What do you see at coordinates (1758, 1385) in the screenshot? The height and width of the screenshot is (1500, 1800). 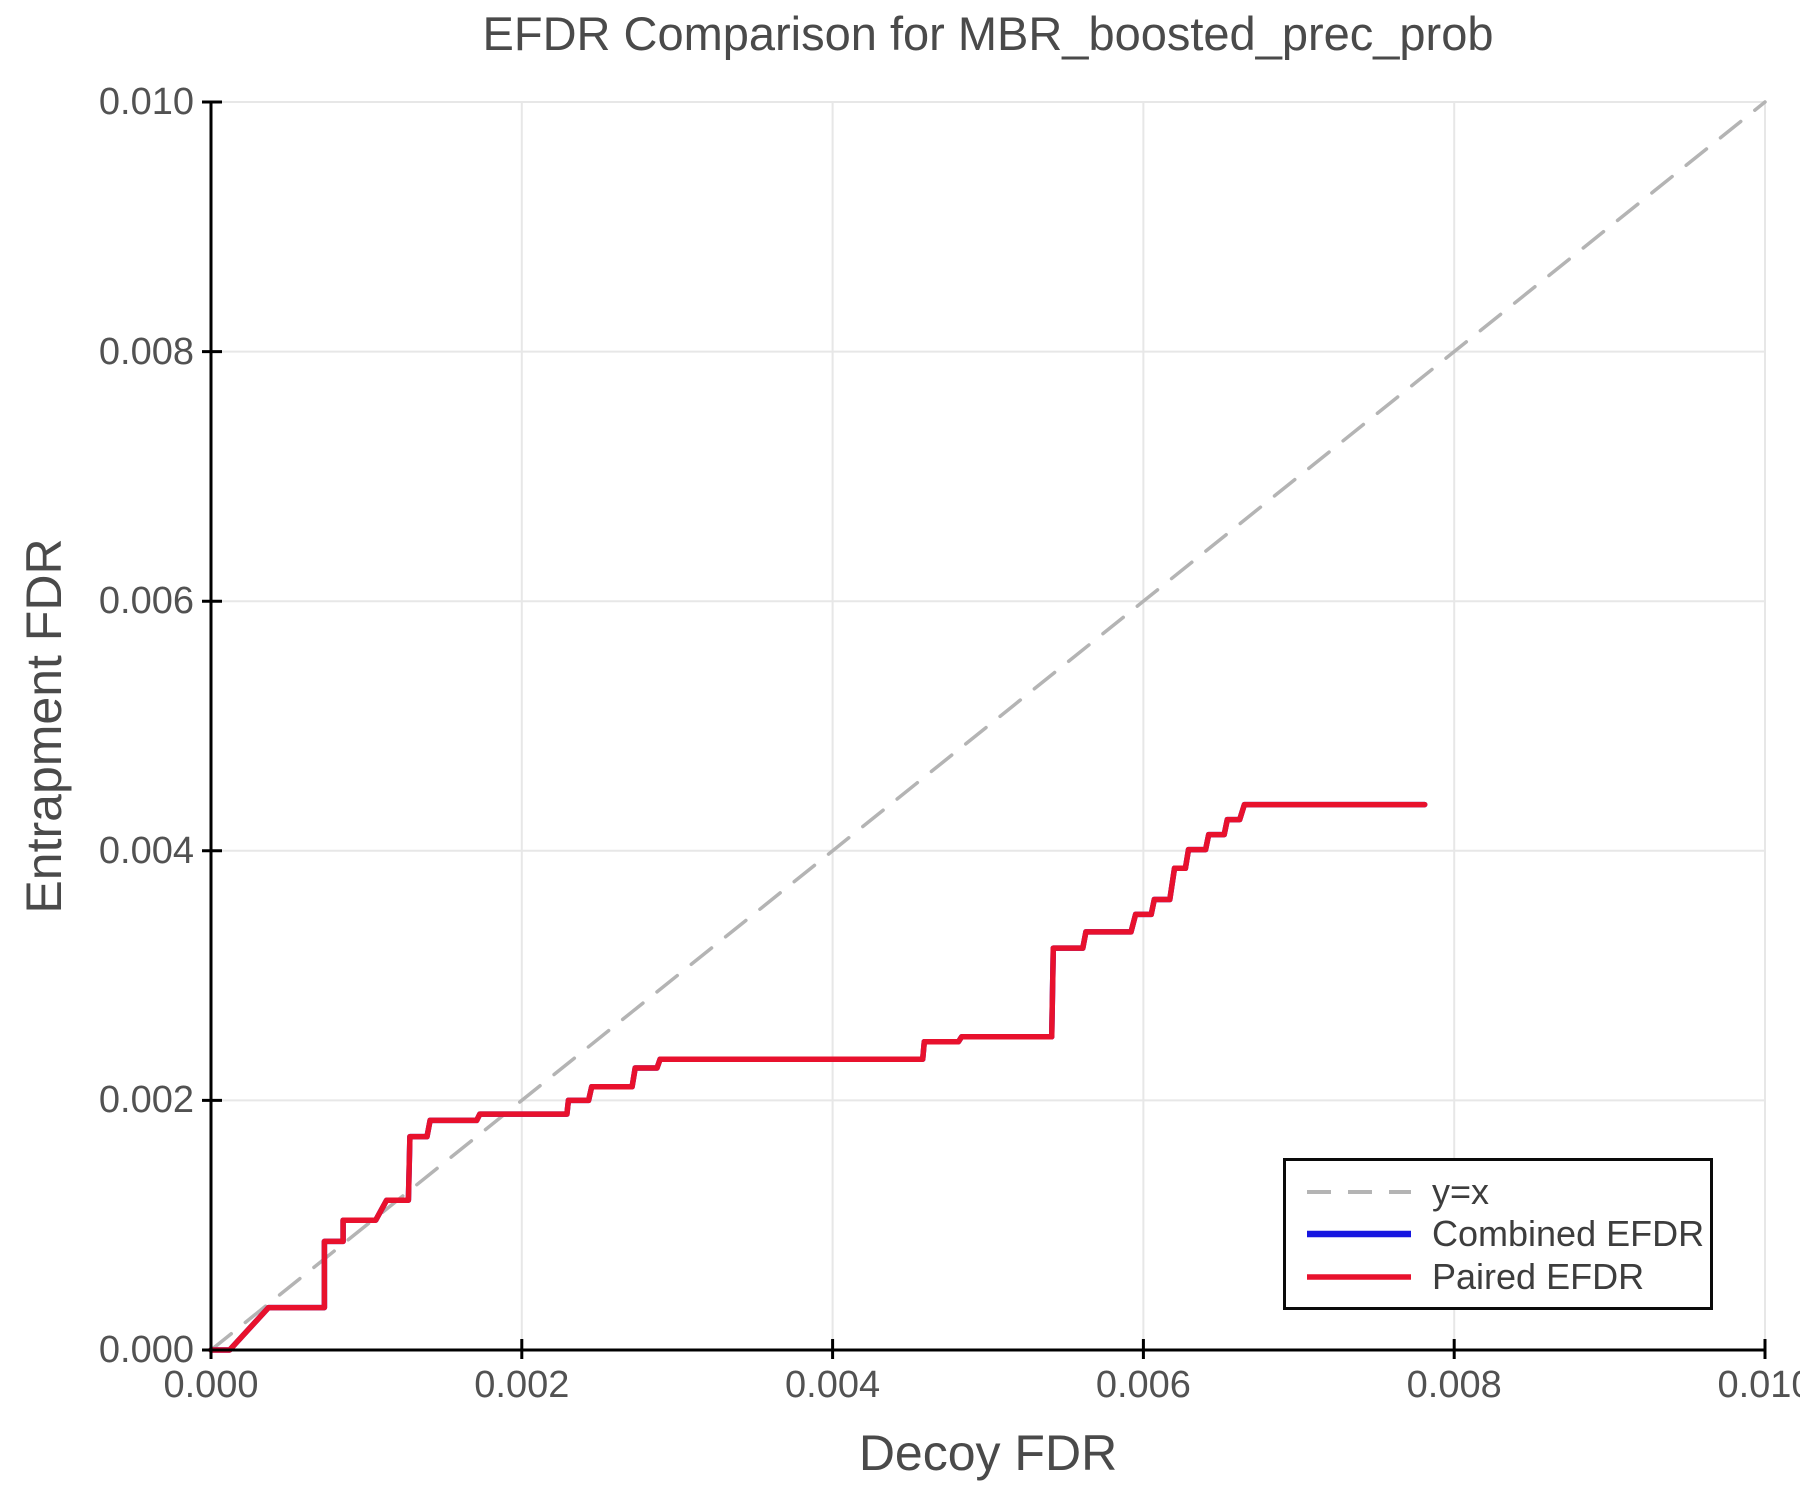 I see `x-tick-label: 0.010` at bounding box center [1758, 1385].